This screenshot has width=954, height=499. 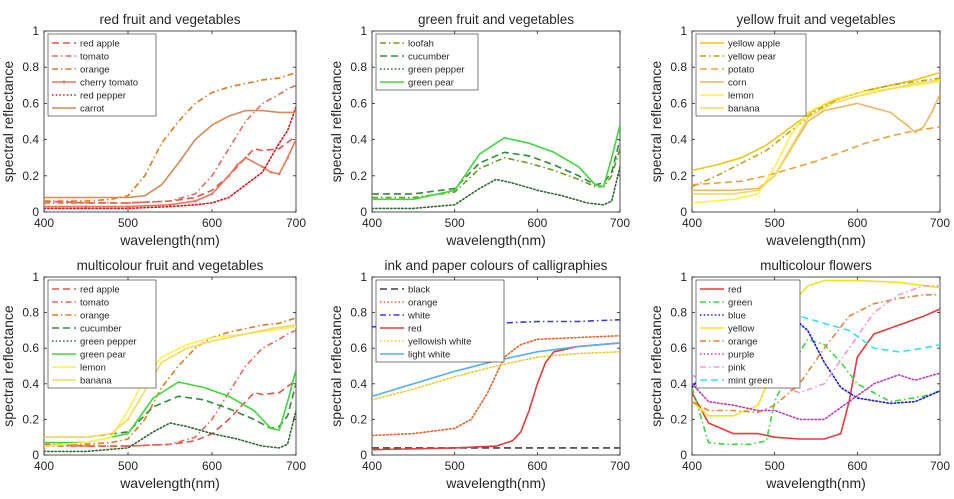 What do you see at coordinates (92, 109) in the screenshot?
I see `legend-label: carrot` at bounding box center [92, 109].